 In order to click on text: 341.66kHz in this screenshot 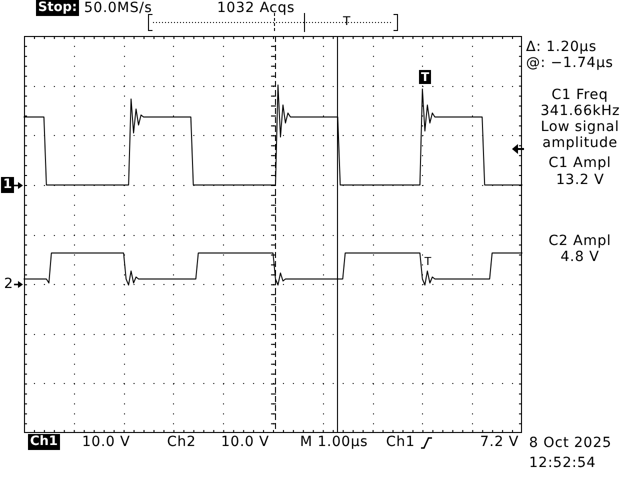, I will do `click(580, 111)`.